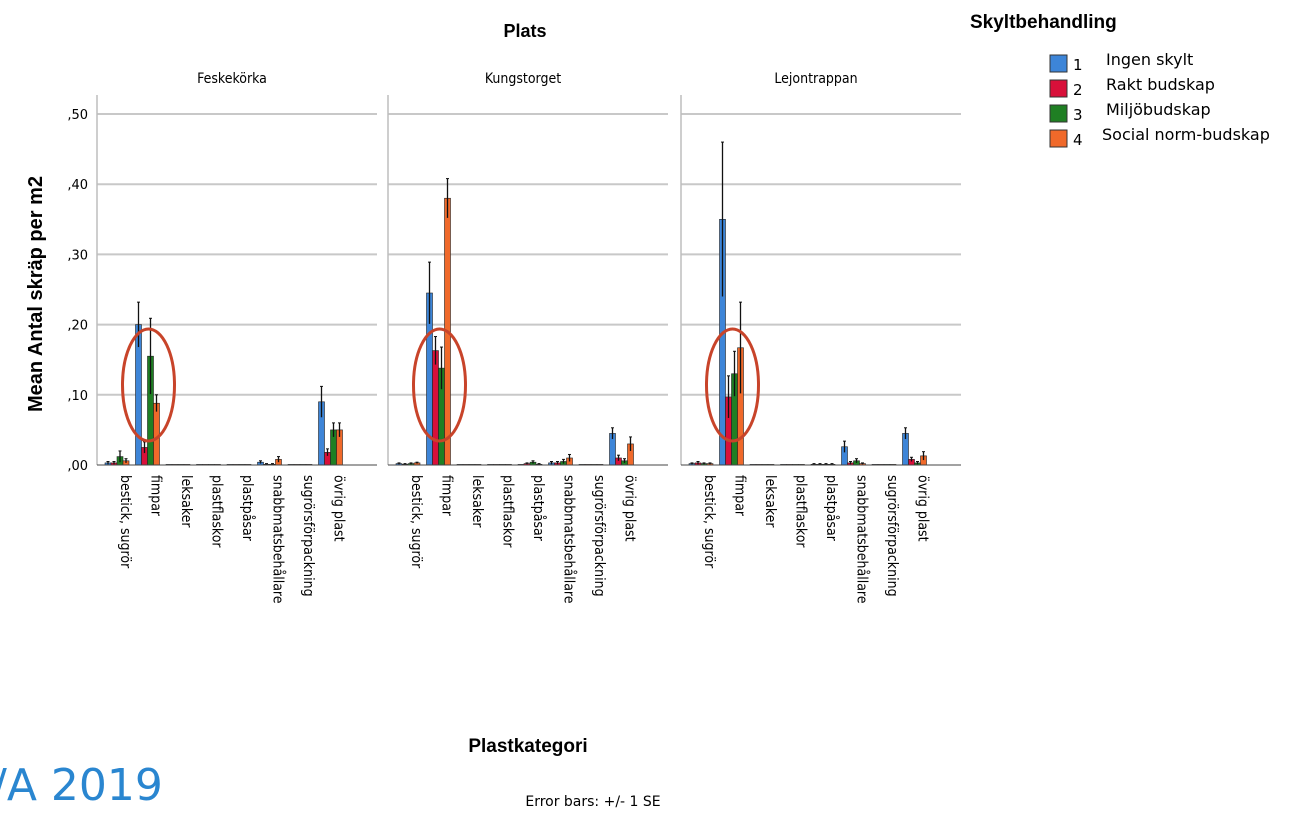  Describe the element at coordinates (1078, 65) in the screenshot. I see `legend-code: 1` at that location.